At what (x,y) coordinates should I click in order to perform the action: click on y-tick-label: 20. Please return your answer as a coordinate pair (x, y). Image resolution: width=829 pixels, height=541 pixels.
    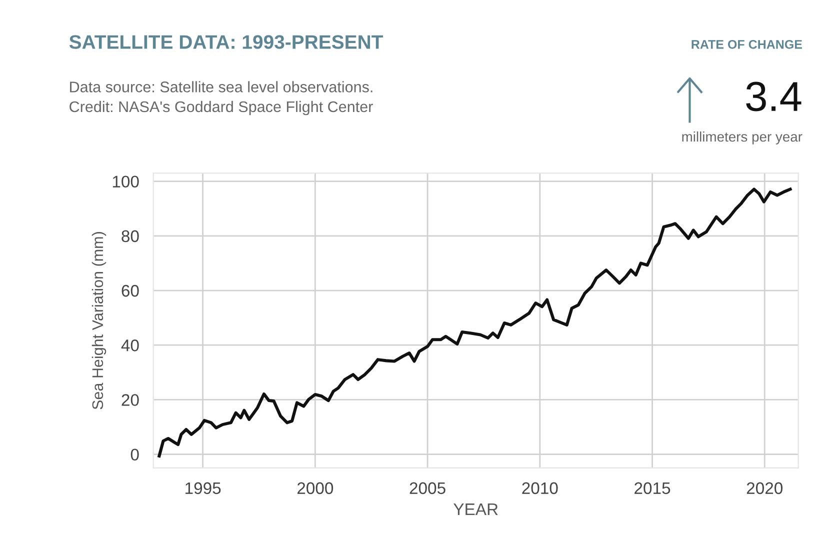
    Looking at the image, I should click on (130, 400).